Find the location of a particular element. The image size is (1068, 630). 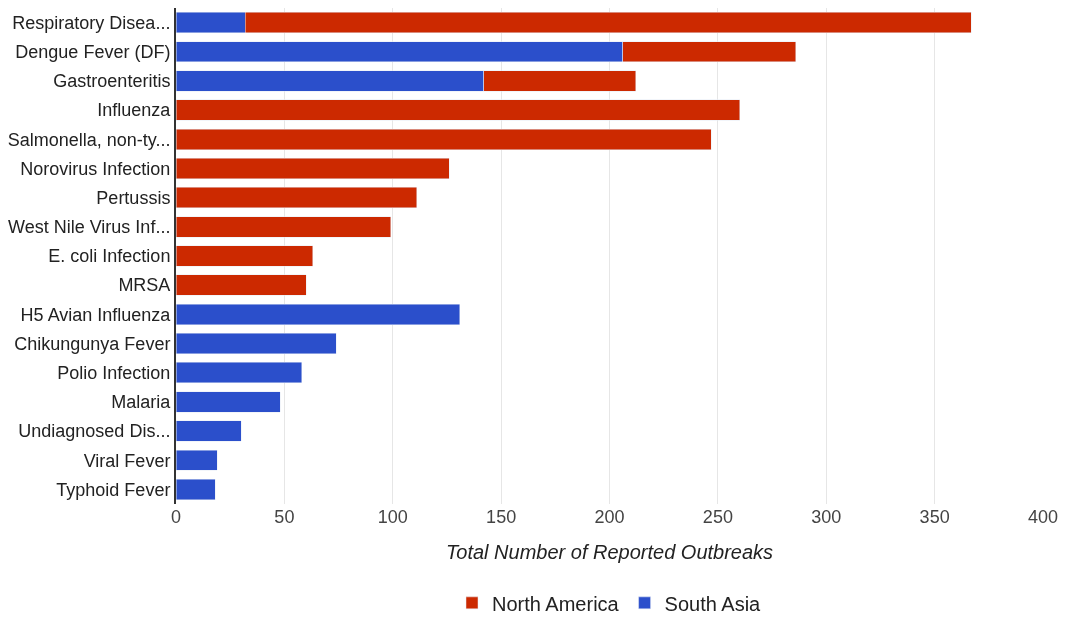

legend-label: South Asia is located at coordinates (713, 603).